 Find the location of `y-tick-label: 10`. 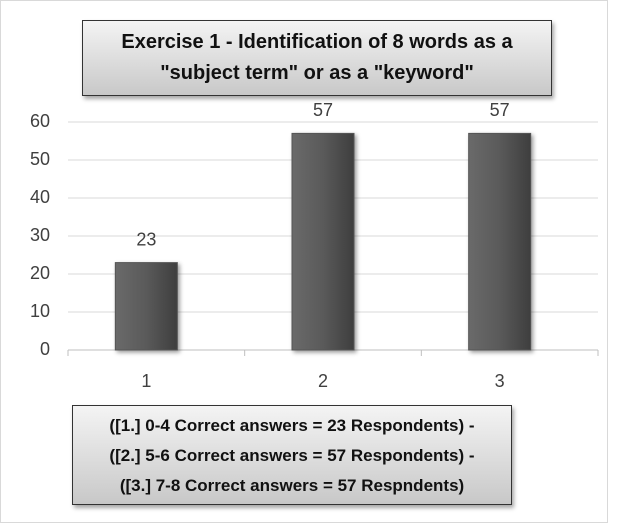

y-tick-label: 10 is located at coordinates (40, 311).